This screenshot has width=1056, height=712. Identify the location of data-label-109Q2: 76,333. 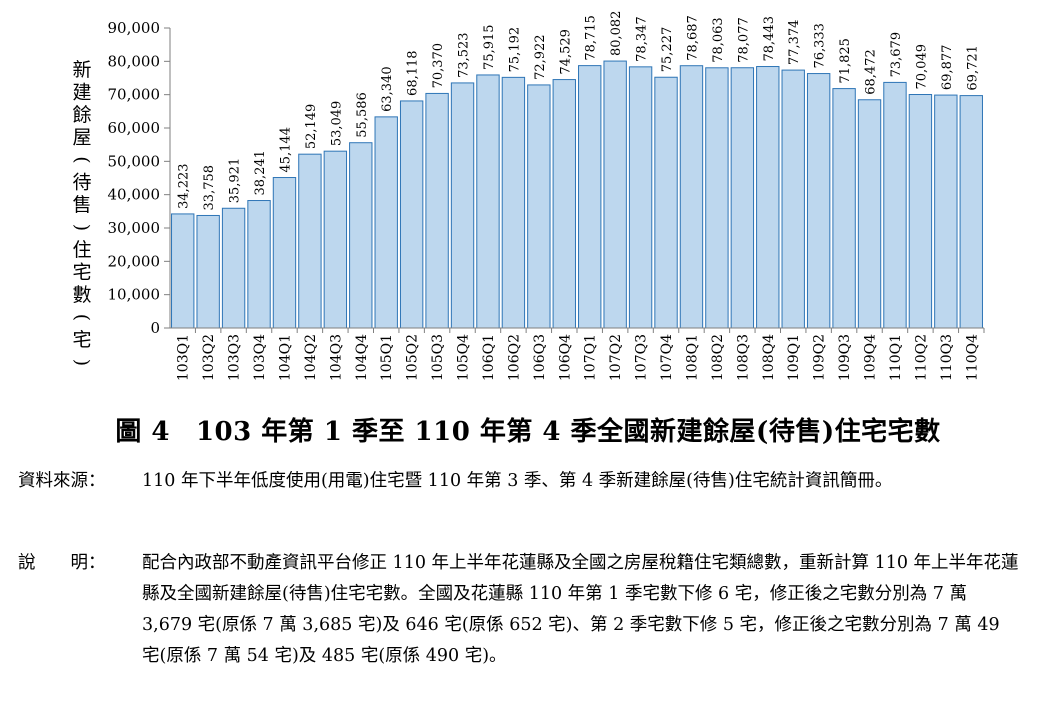
(820, 46).